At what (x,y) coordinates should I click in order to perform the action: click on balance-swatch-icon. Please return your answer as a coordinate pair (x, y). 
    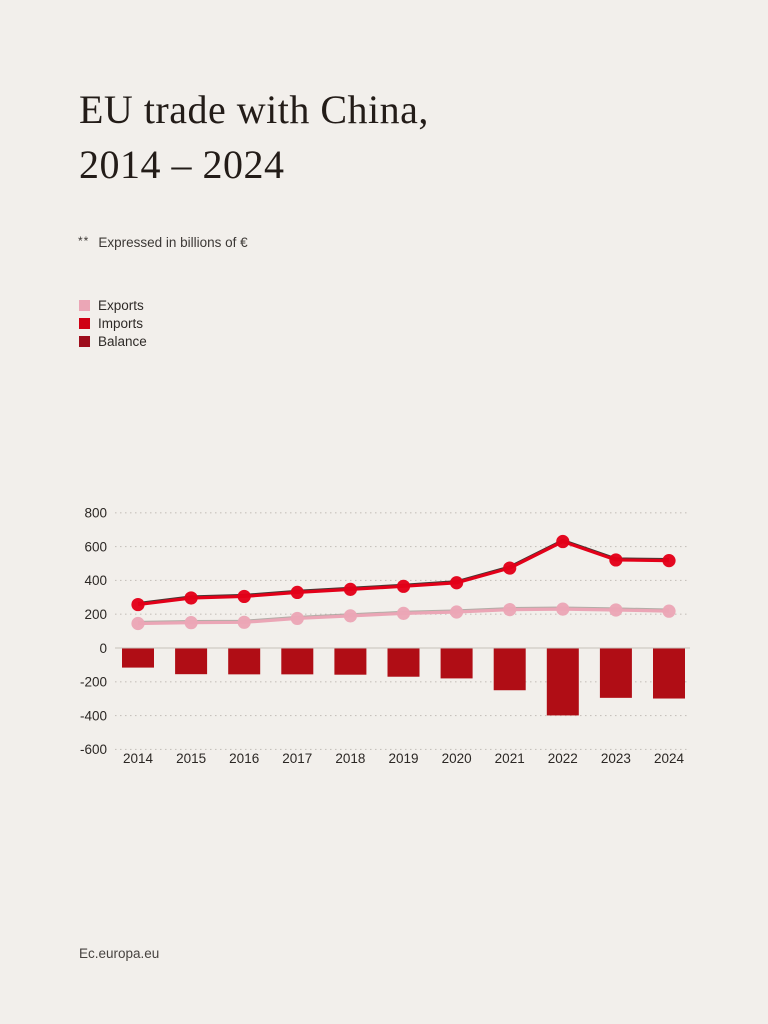
    Looking at the image, I should click on (84, 341).